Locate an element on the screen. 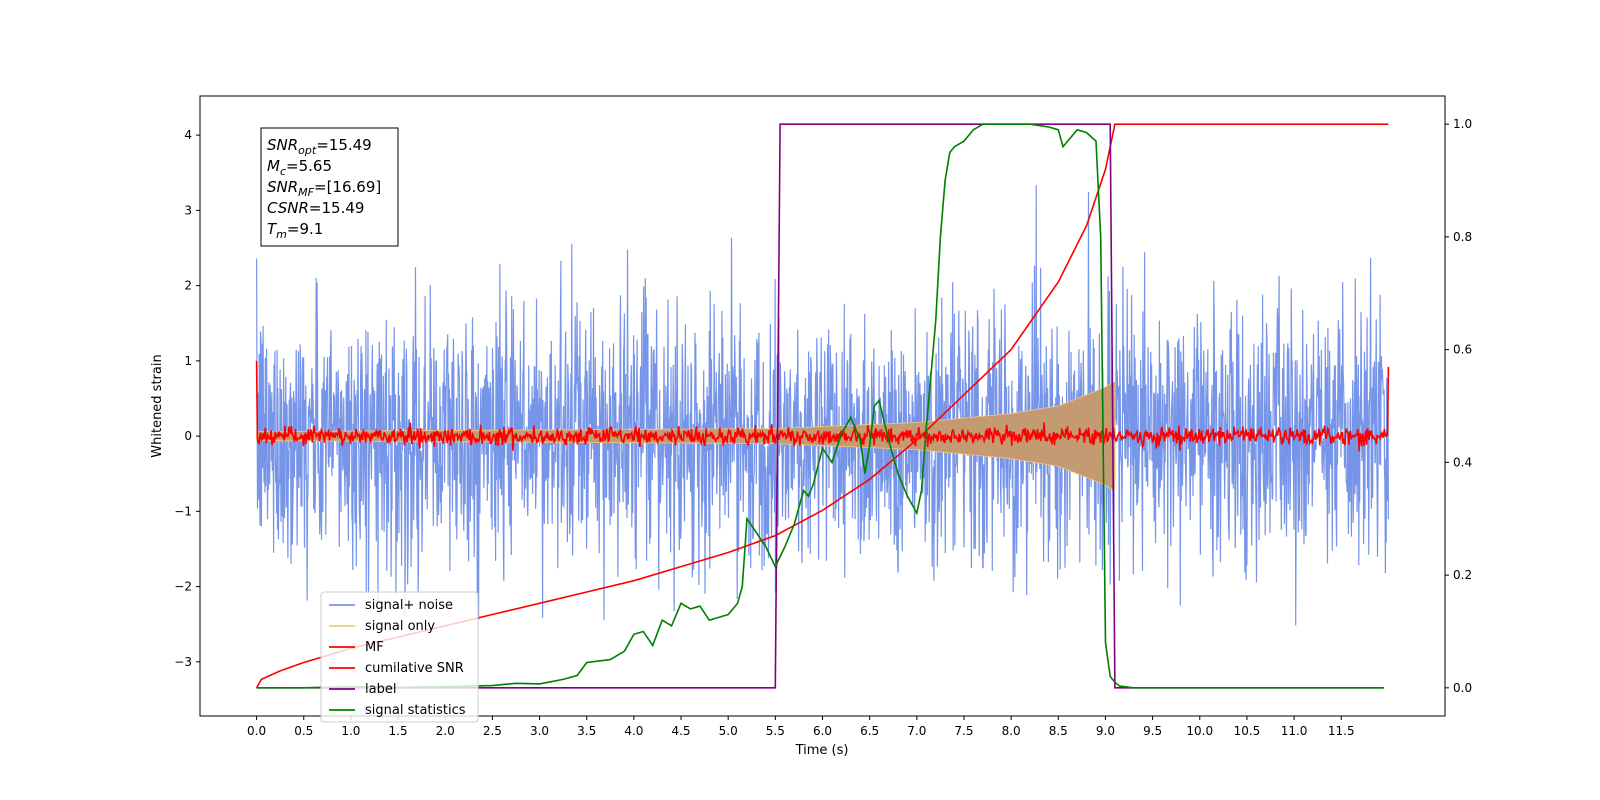 This screenshot has width=1600, height=800. x-tick-label: 0.5 is located at coordinates (303, 731).